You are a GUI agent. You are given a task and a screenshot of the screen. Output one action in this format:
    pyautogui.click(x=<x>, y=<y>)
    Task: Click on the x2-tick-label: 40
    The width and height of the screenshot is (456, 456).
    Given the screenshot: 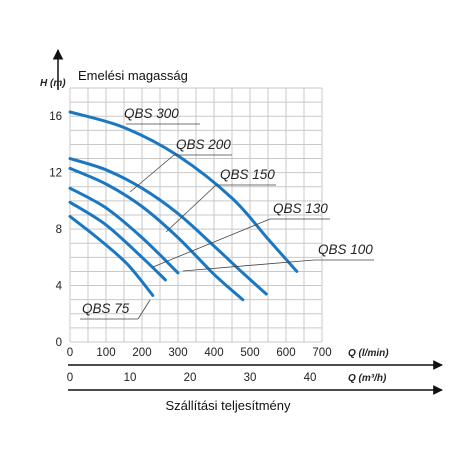 What is the action you would take?
    pyautogui.click(x=310, y=378)
    